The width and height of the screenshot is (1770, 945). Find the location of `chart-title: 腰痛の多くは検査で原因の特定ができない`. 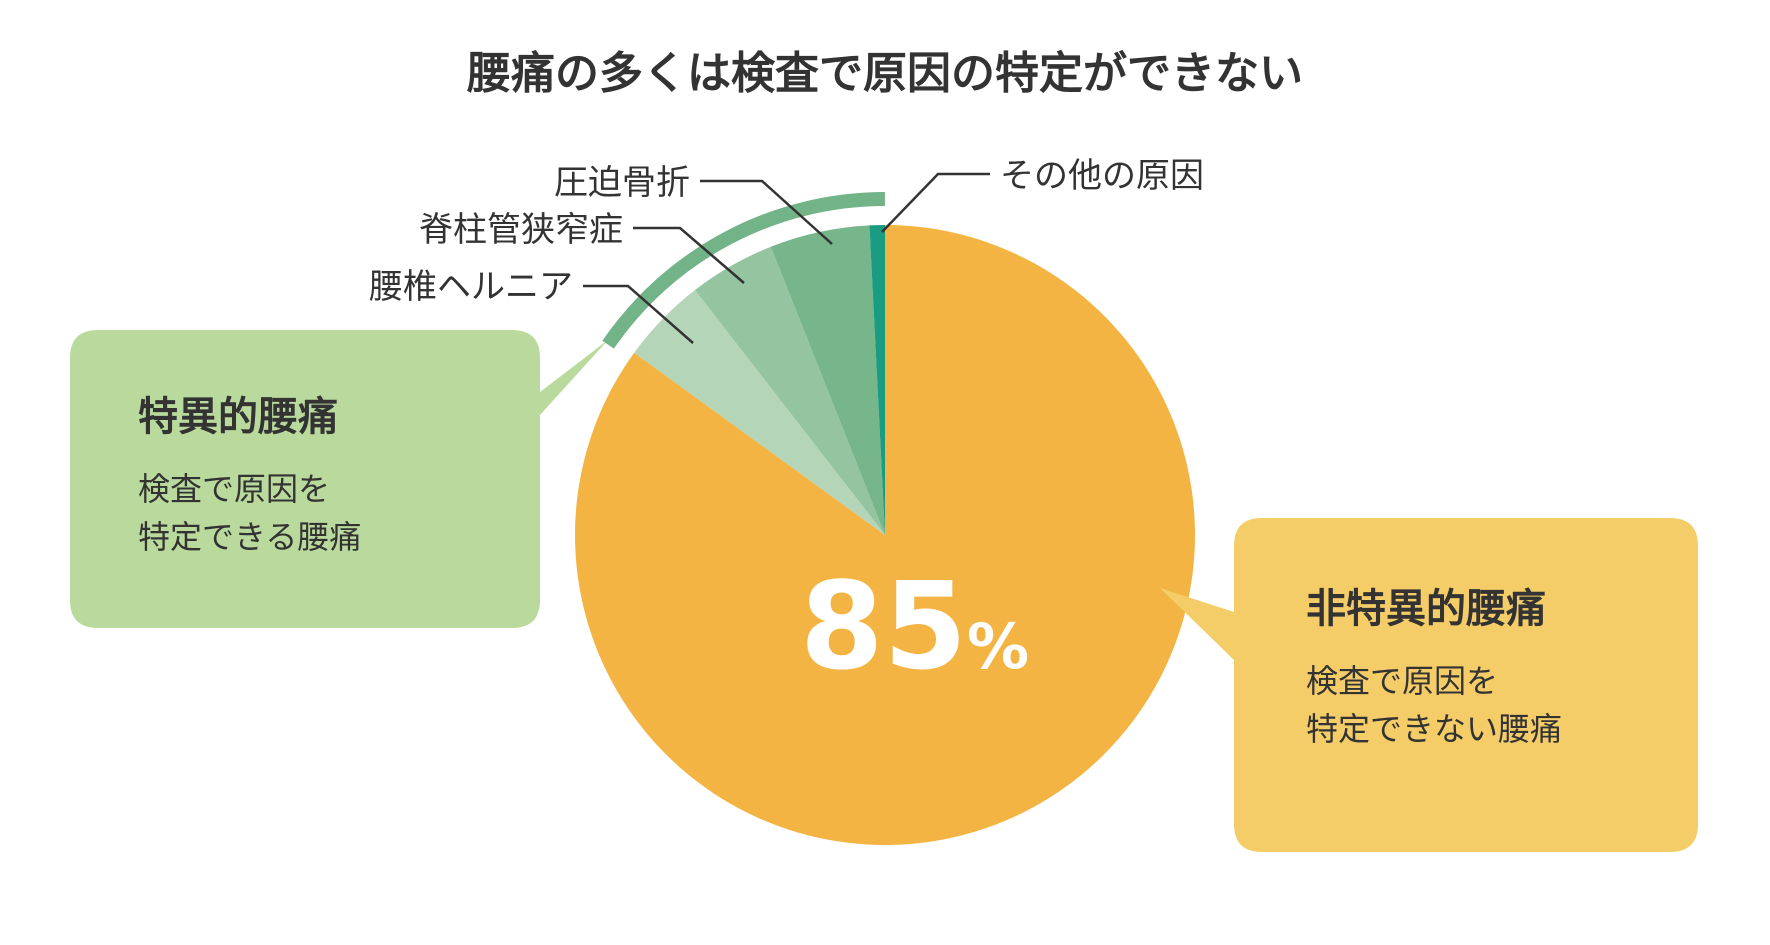

chart-title: 腰痛の多くは検査で原因の特定ができない is located at coordinates (884, 73).